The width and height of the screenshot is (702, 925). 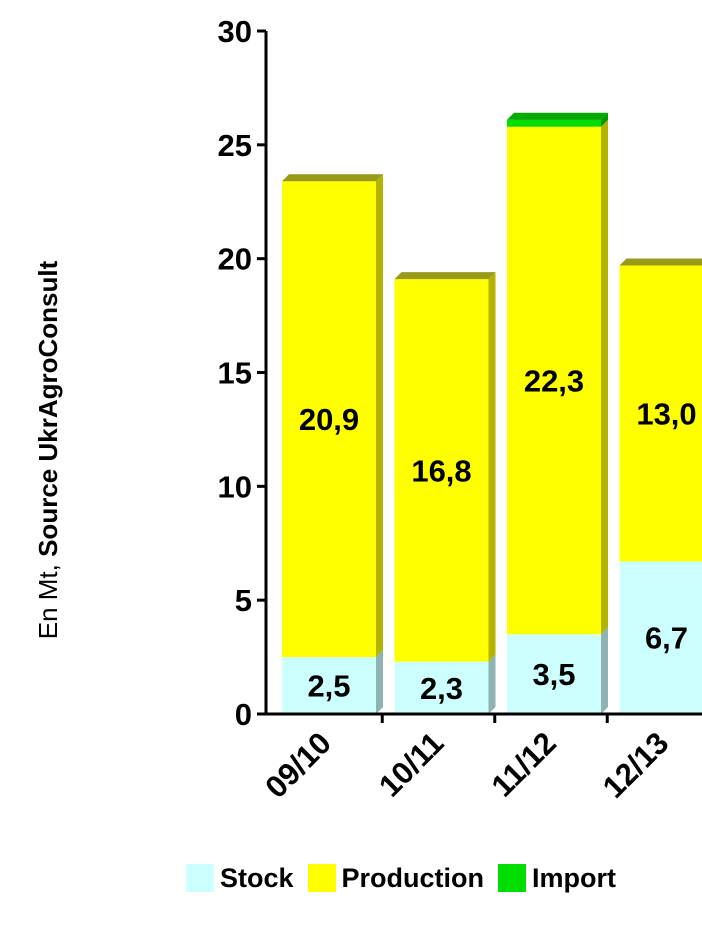 What do you see at coordinates (636, 765) in the screenshot?
I see `x-tick-label-12-13: 12/13` at bounding box center [636, 765].